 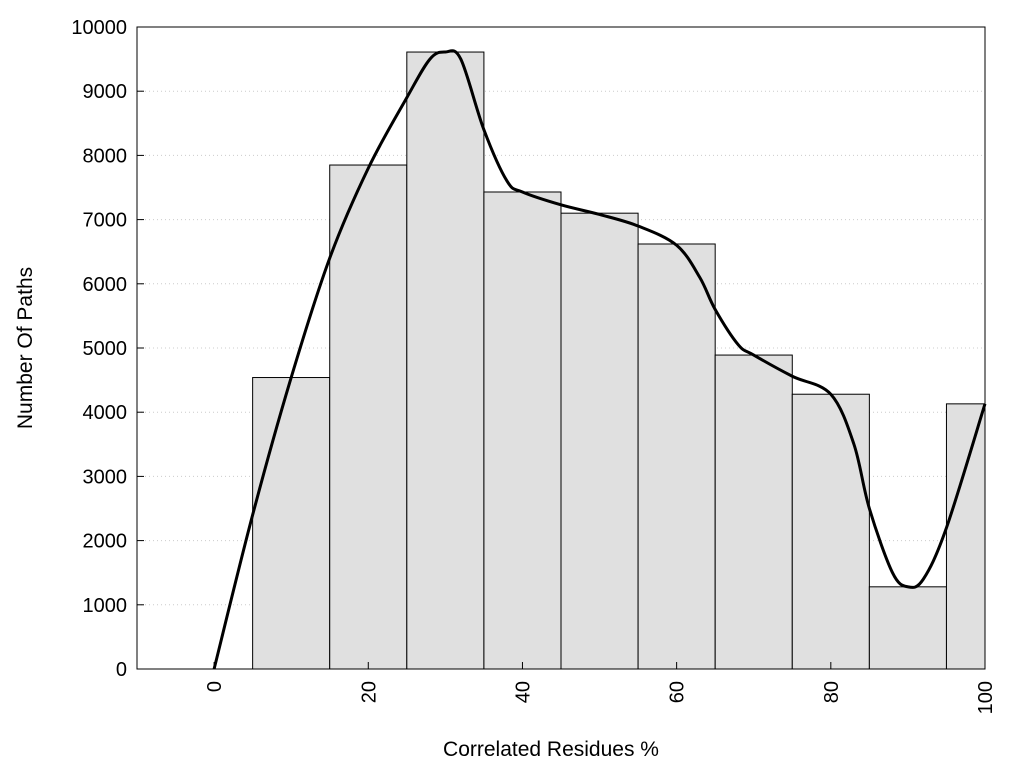 What do you see at coordinates (105, 156) in the screenshot?
I see `y-tick-label: 8000` at bounding box center [105, 156].